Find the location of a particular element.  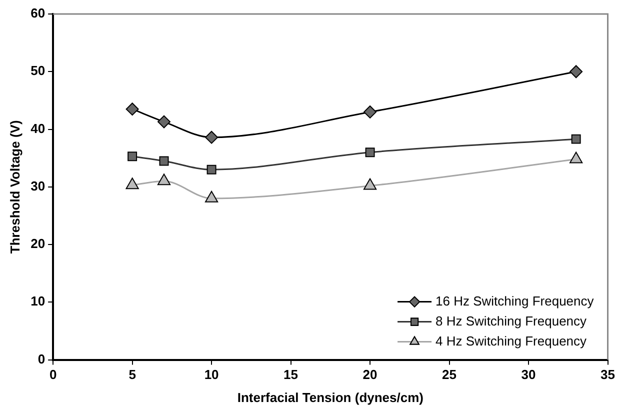

x-tick-label: 30 is located at coordinates (528, 374).